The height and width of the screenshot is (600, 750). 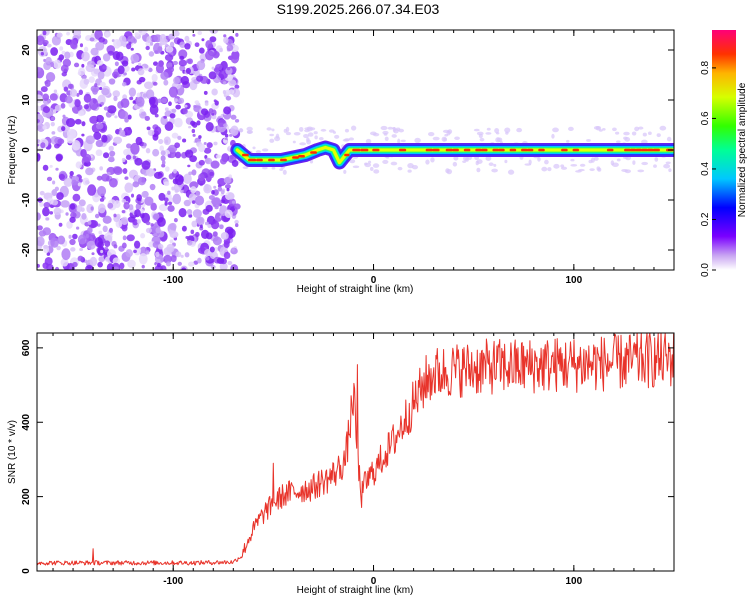 What do you see at coordinates (26, 50) in the screenshot?
I see `spectrogram-ytick-label: 20` at bounding box center [26, 50].